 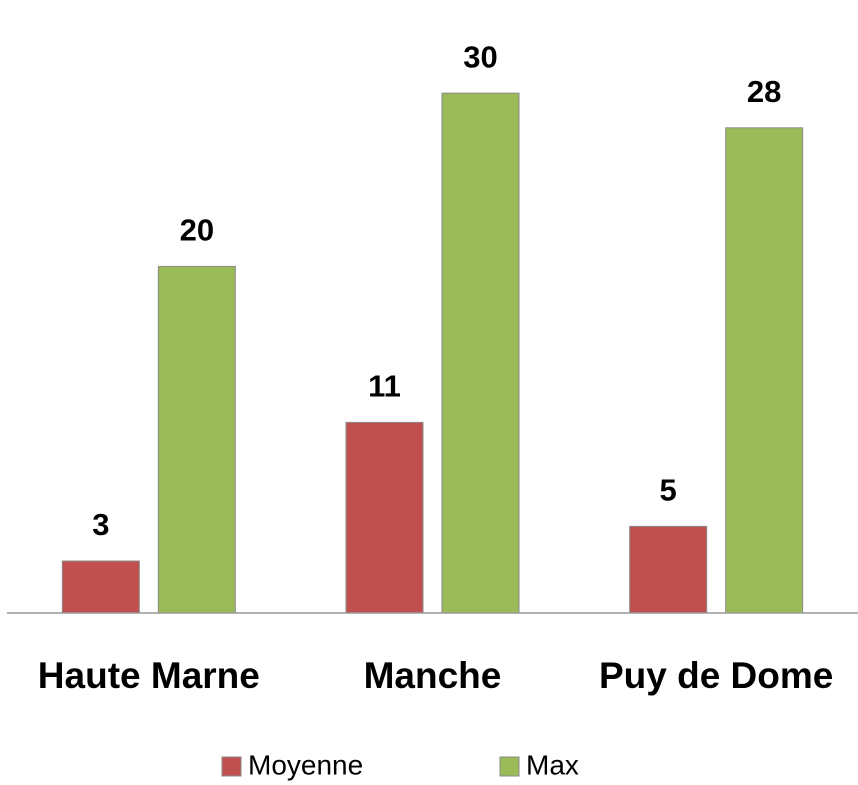 What do you see at coordinates (764, 91) in the screenshot?
I see `data-label: 28` at bounding box center [764, 91].